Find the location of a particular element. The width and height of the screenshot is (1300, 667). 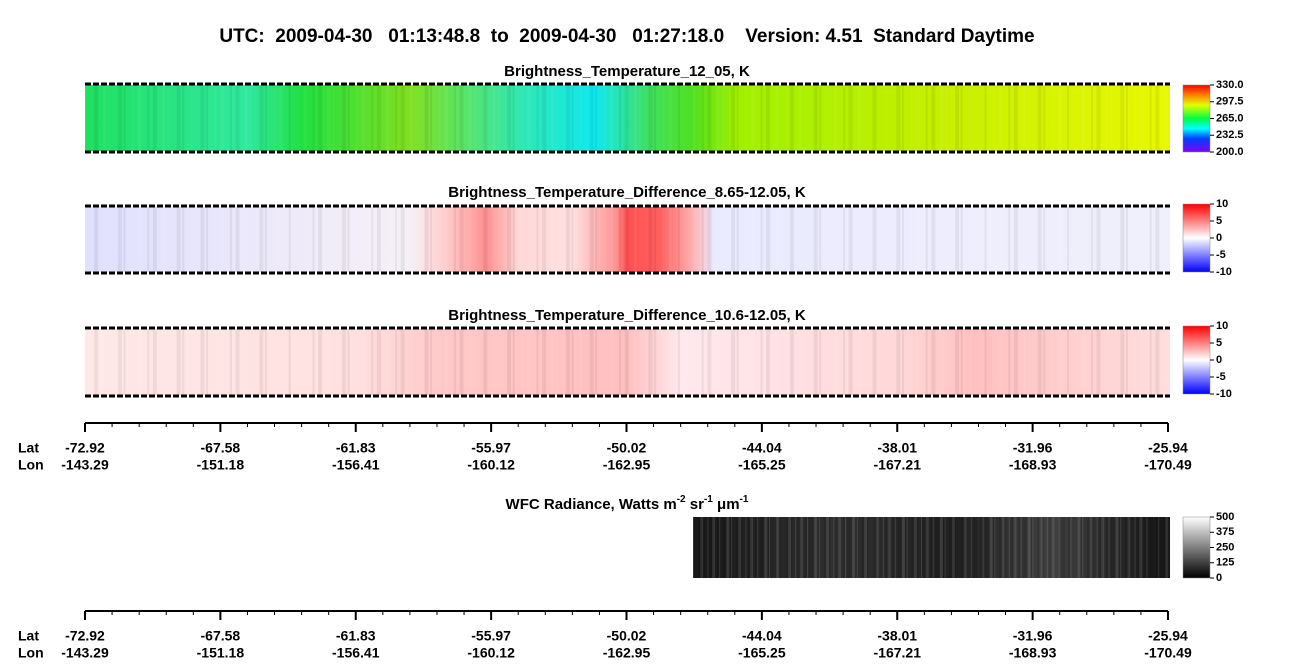

panel-title: WFC Radiance, Watts m-2 sr-1 μm-1 is located at coordinates (627, 503).